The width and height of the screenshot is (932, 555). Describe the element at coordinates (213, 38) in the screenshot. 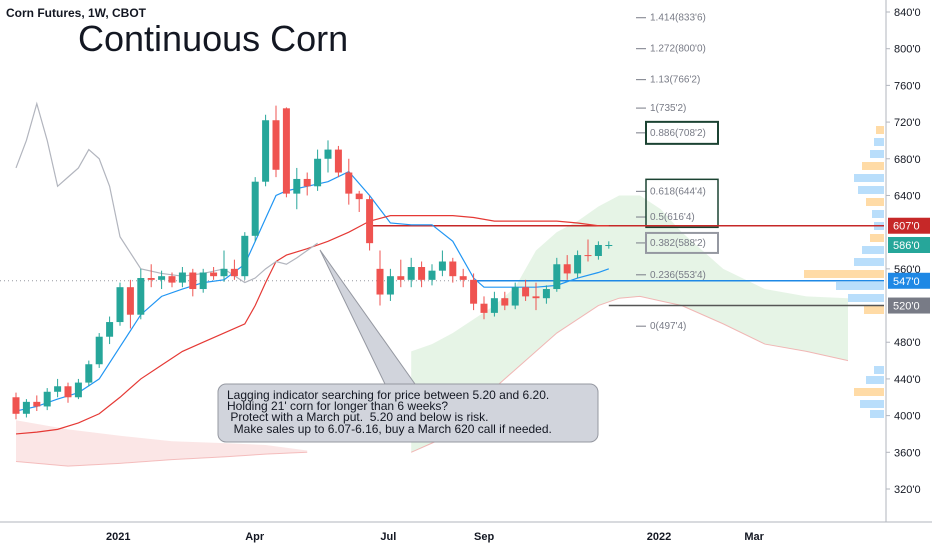

I see `chart-annotation-title: Continuous Corn` at that location.